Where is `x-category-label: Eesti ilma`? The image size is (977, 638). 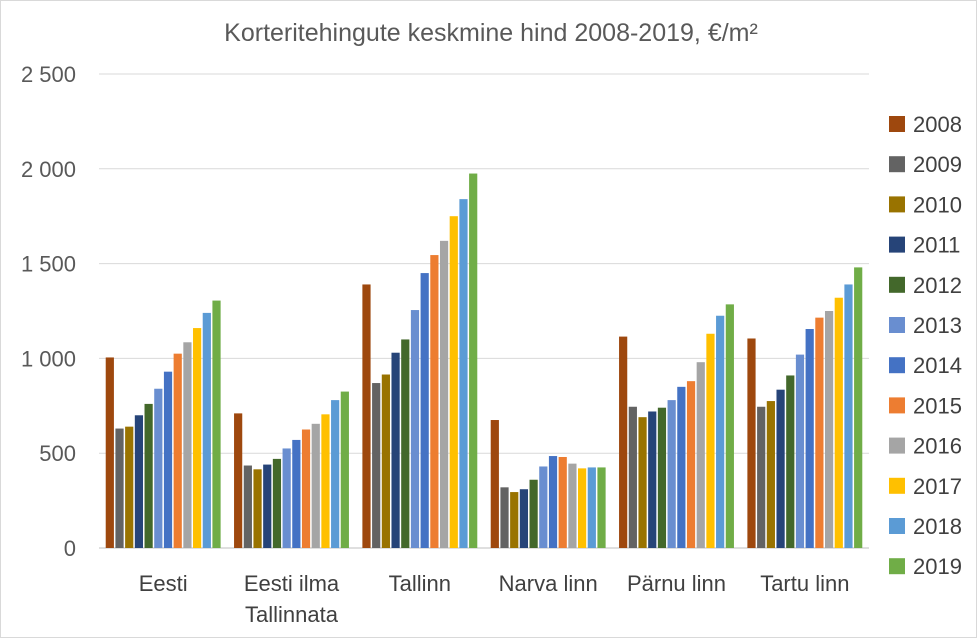 x-category-label: Eesti ilma is located at coordinates (292, 583).